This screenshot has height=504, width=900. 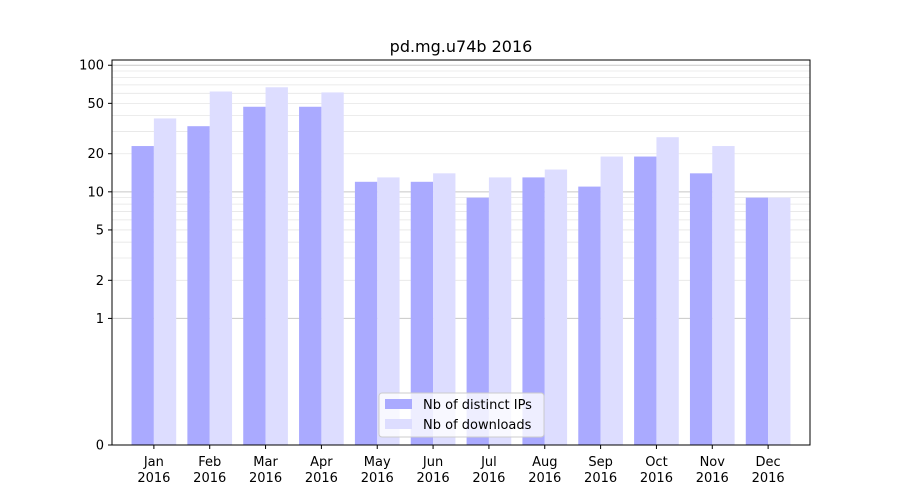 What do you see at coordinates (477, 405) in the screenshot?
I see `legend-label: Nb of distinct IPs` at bounding box center [477, 405].